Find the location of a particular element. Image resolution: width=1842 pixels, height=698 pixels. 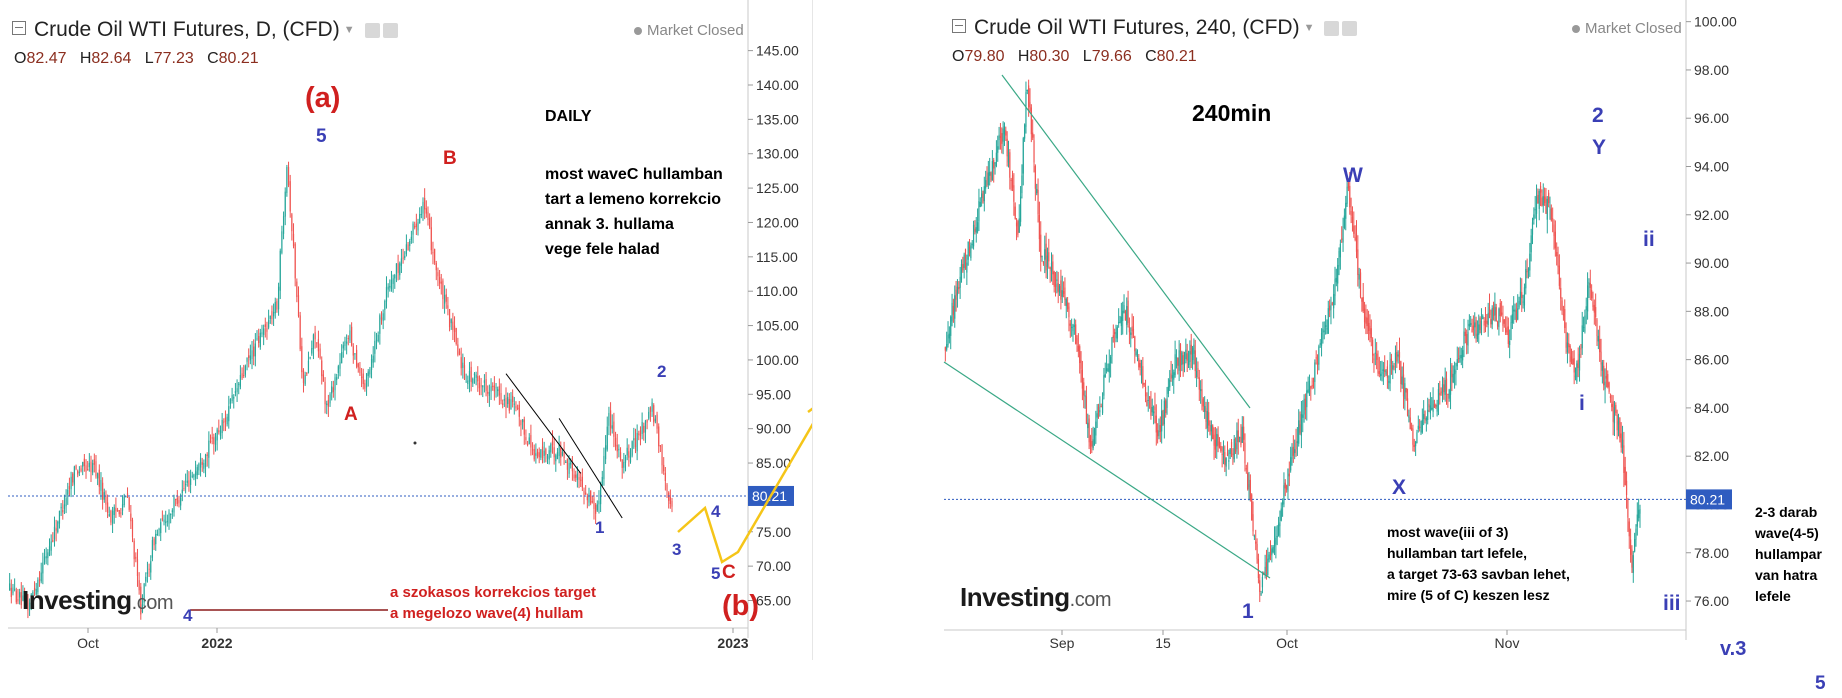

y-tick-label: 90.00 is located at coordinates (1711, 263).